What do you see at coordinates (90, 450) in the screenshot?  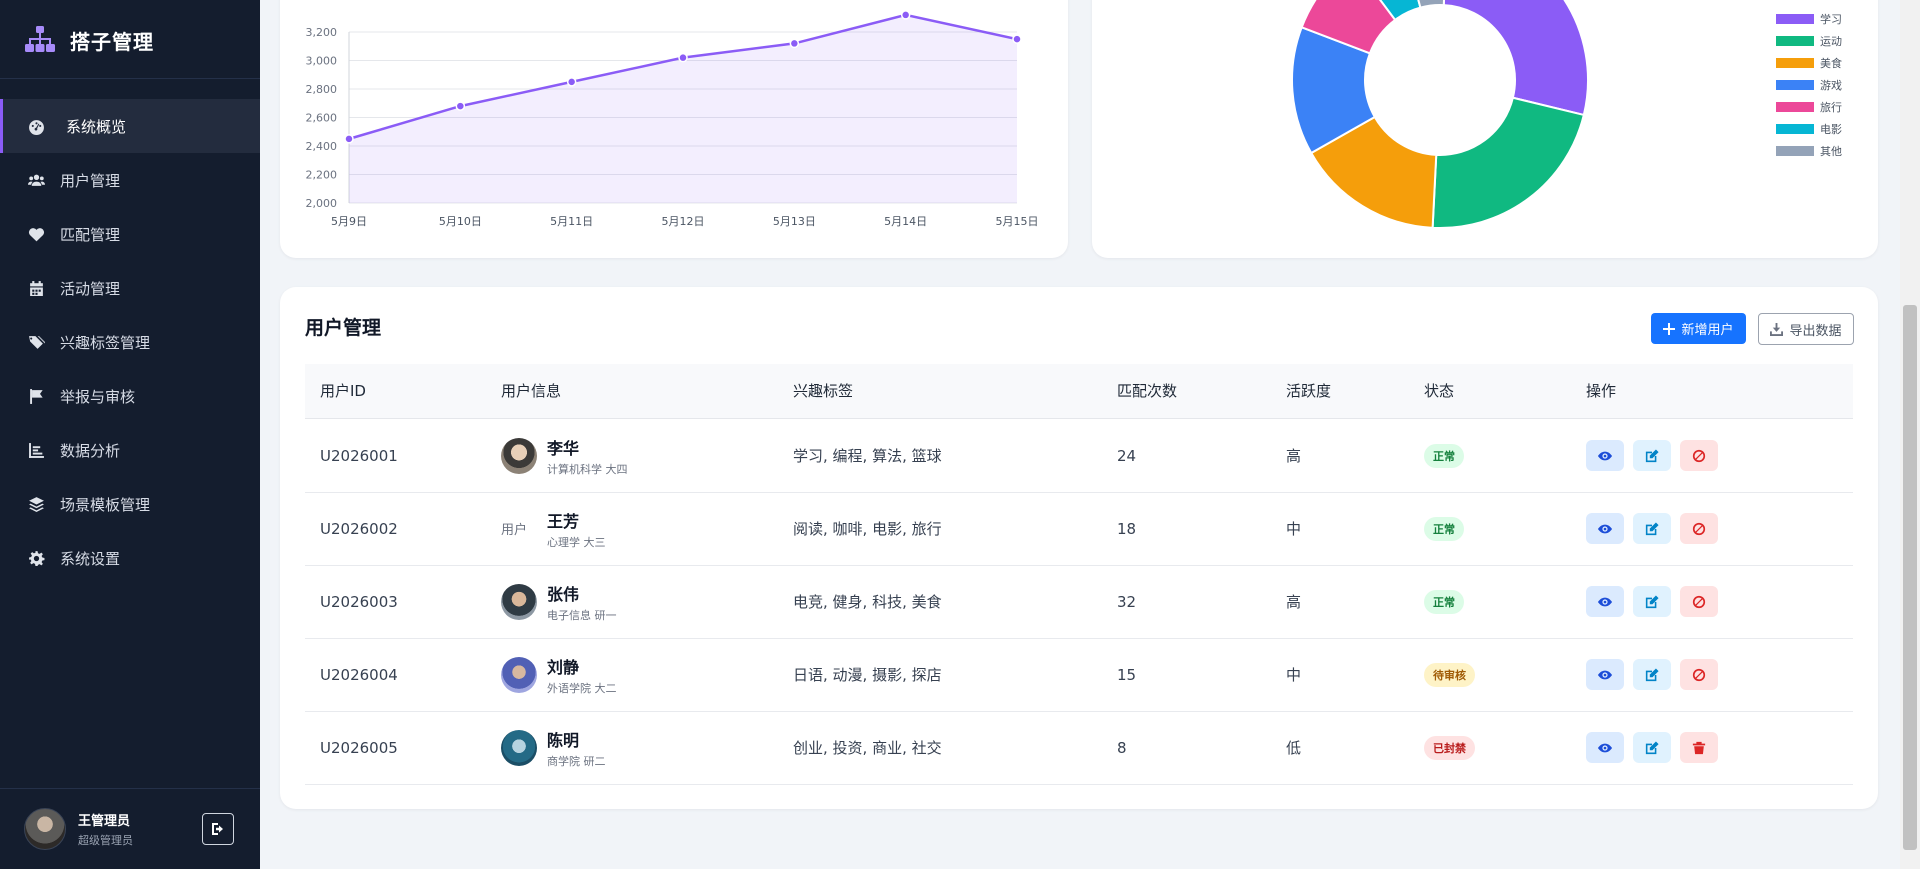 I see `sidebar-item-label: 数据分析` at bounding box center [90, 450].